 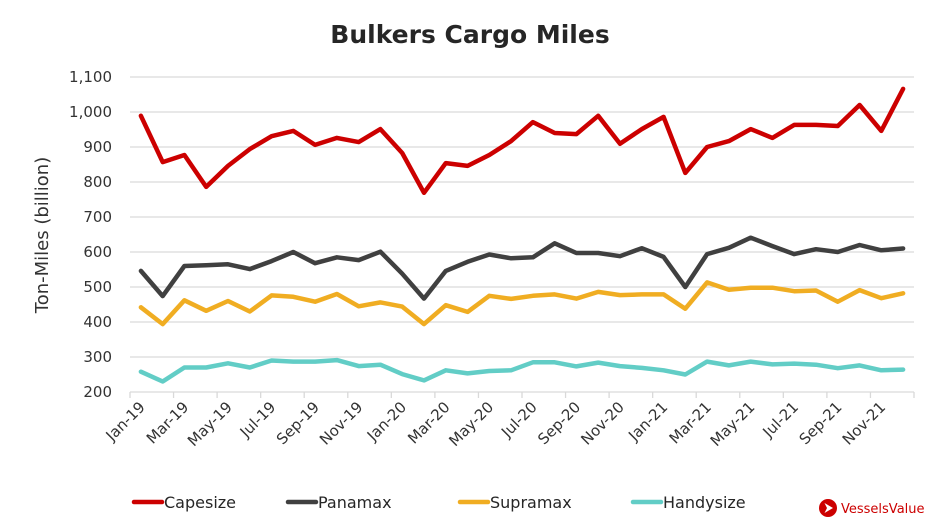 I want to click on series-line-panamax, so click(x=522, y=268).